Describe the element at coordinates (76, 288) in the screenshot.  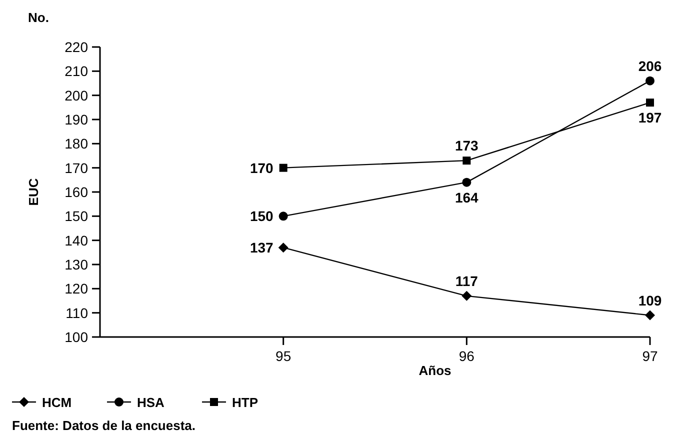
I see `y-tick-label: 120` at that location.